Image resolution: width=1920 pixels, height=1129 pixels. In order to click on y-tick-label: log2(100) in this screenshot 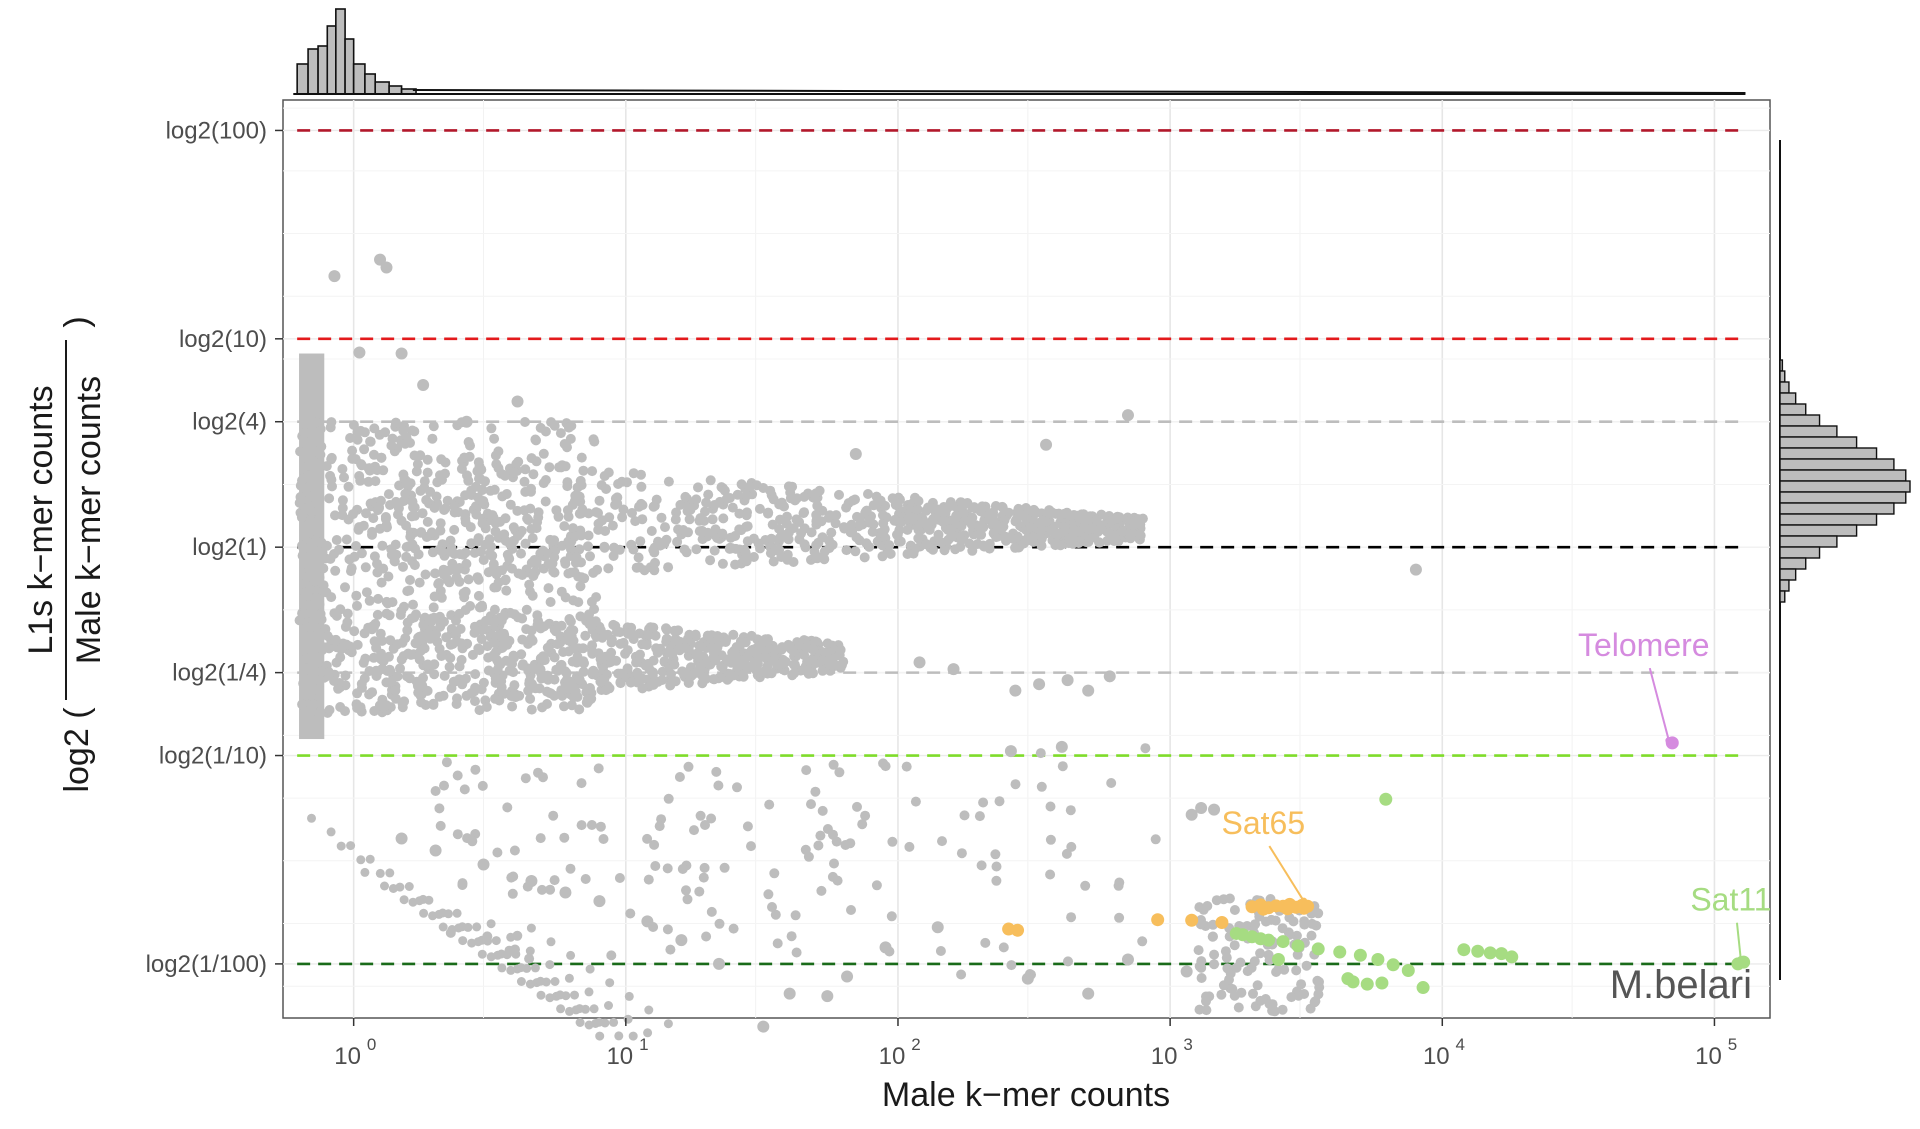, I will do `click(216, 130)`.